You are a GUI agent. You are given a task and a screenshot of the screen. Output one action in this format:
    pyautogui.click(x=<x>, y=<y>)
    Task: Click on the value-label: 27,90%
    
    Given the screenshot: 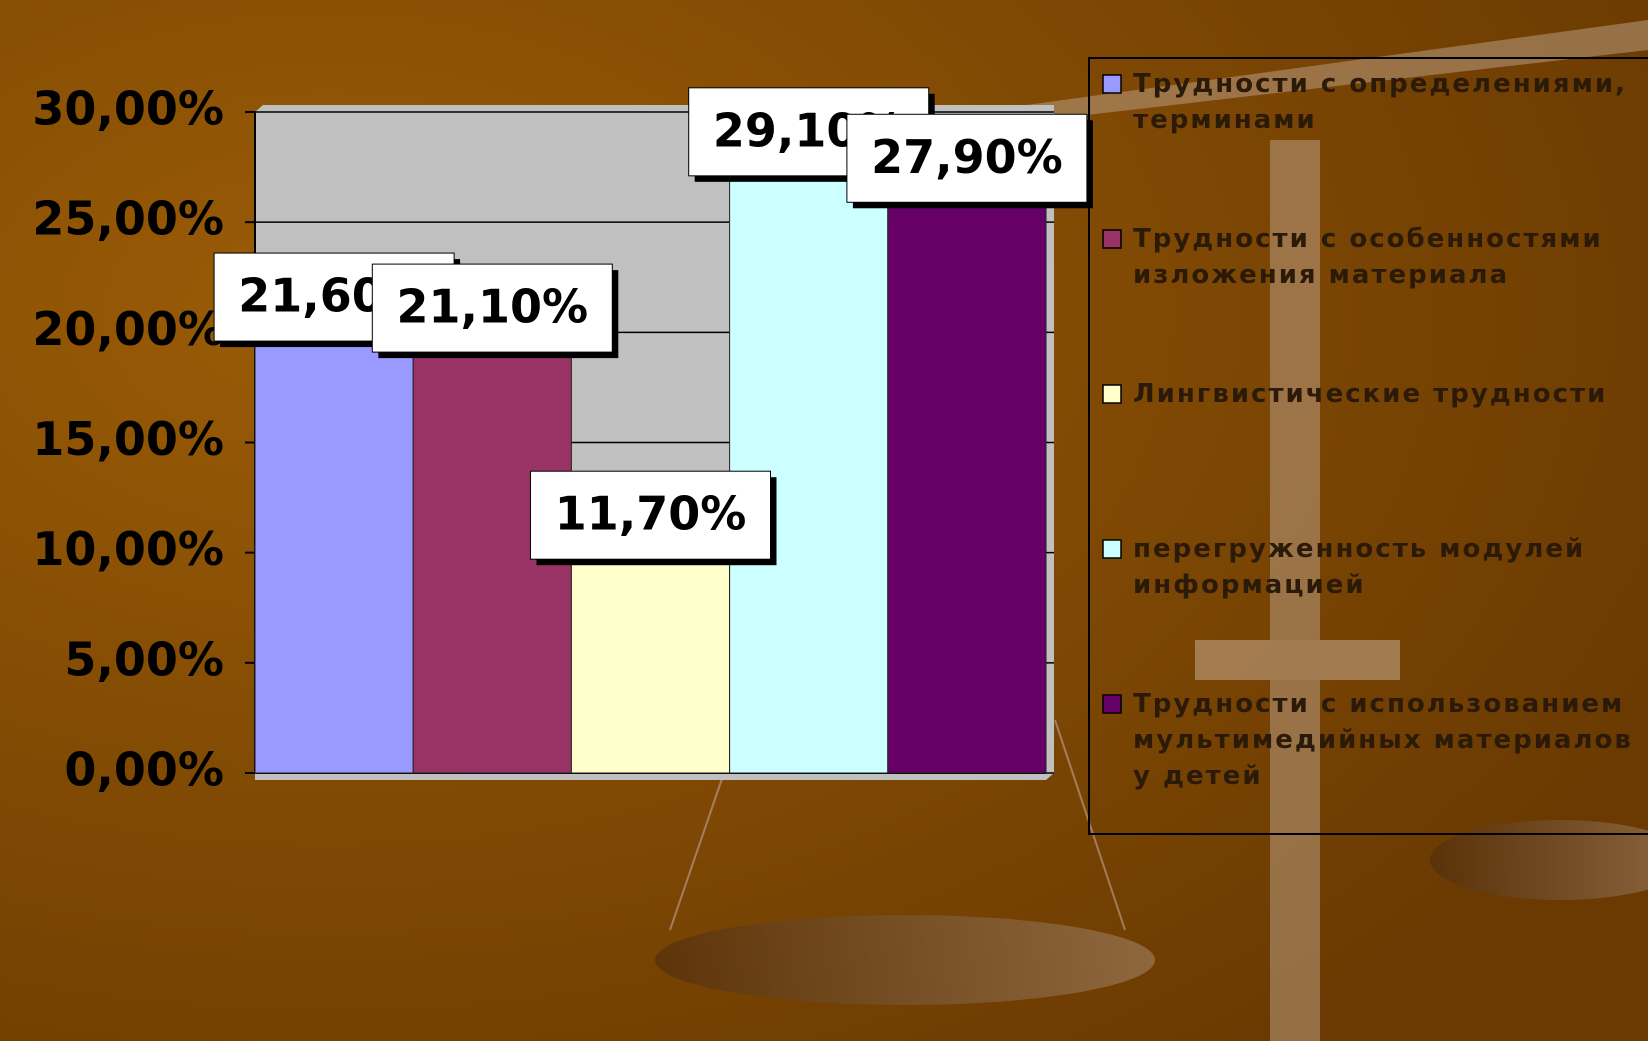 What is the action you would take?
    pyautogui.click(x=967, y=157)
    